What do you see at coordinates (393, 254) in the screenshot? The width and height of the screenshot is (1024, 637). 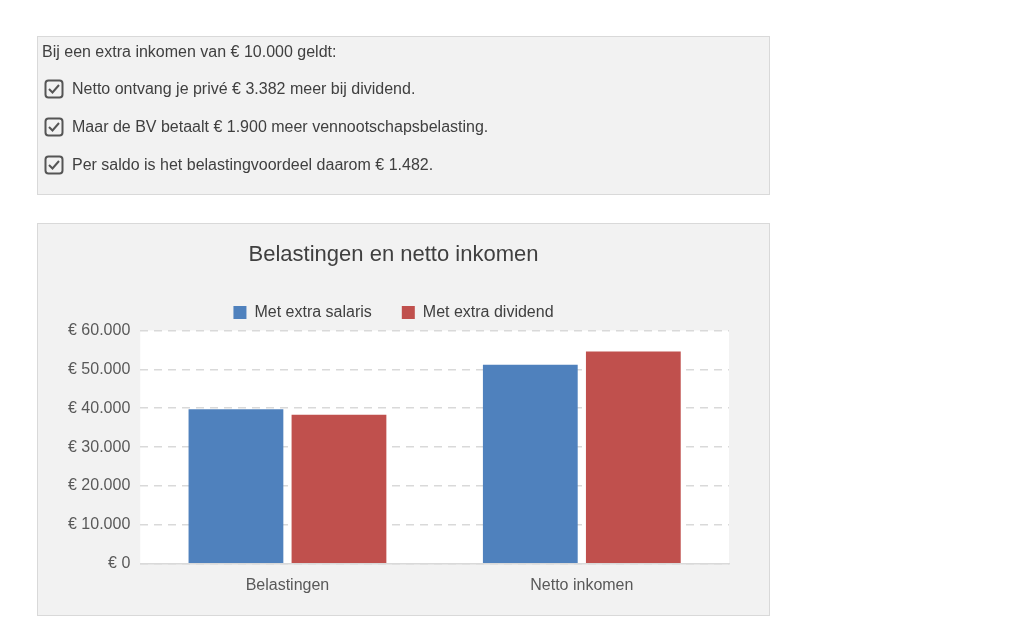 I see `chart-title: Belastingen en netto inkomen` at bounding box center [393, 254].